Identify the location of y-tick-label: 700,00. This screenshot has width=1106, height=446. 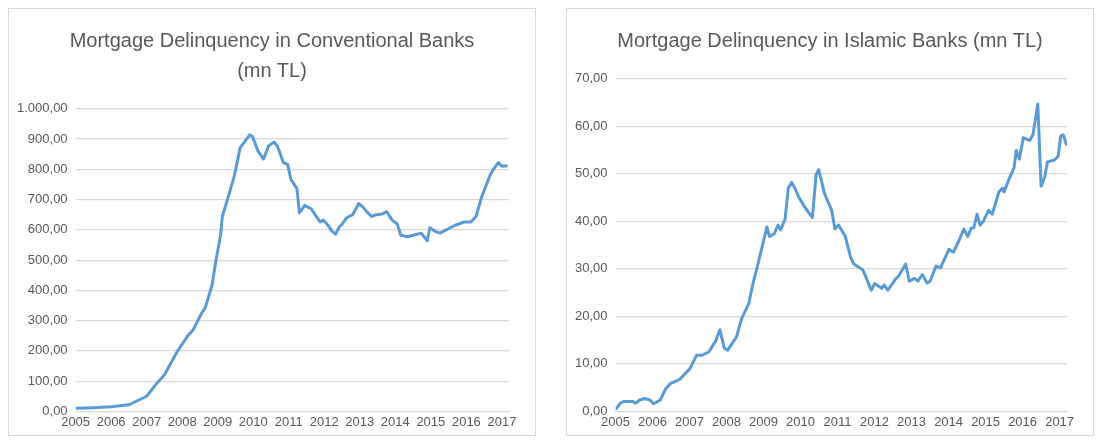
(47, 199).